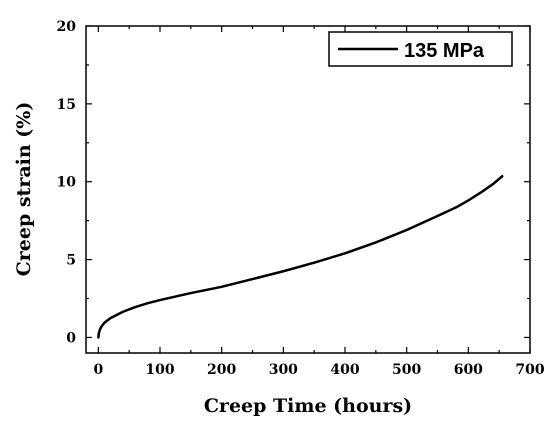  What do you see at coordinates (221, 370) in the screenshot?
I see `x-tick-label: 200` at bounding box center [221, 370].